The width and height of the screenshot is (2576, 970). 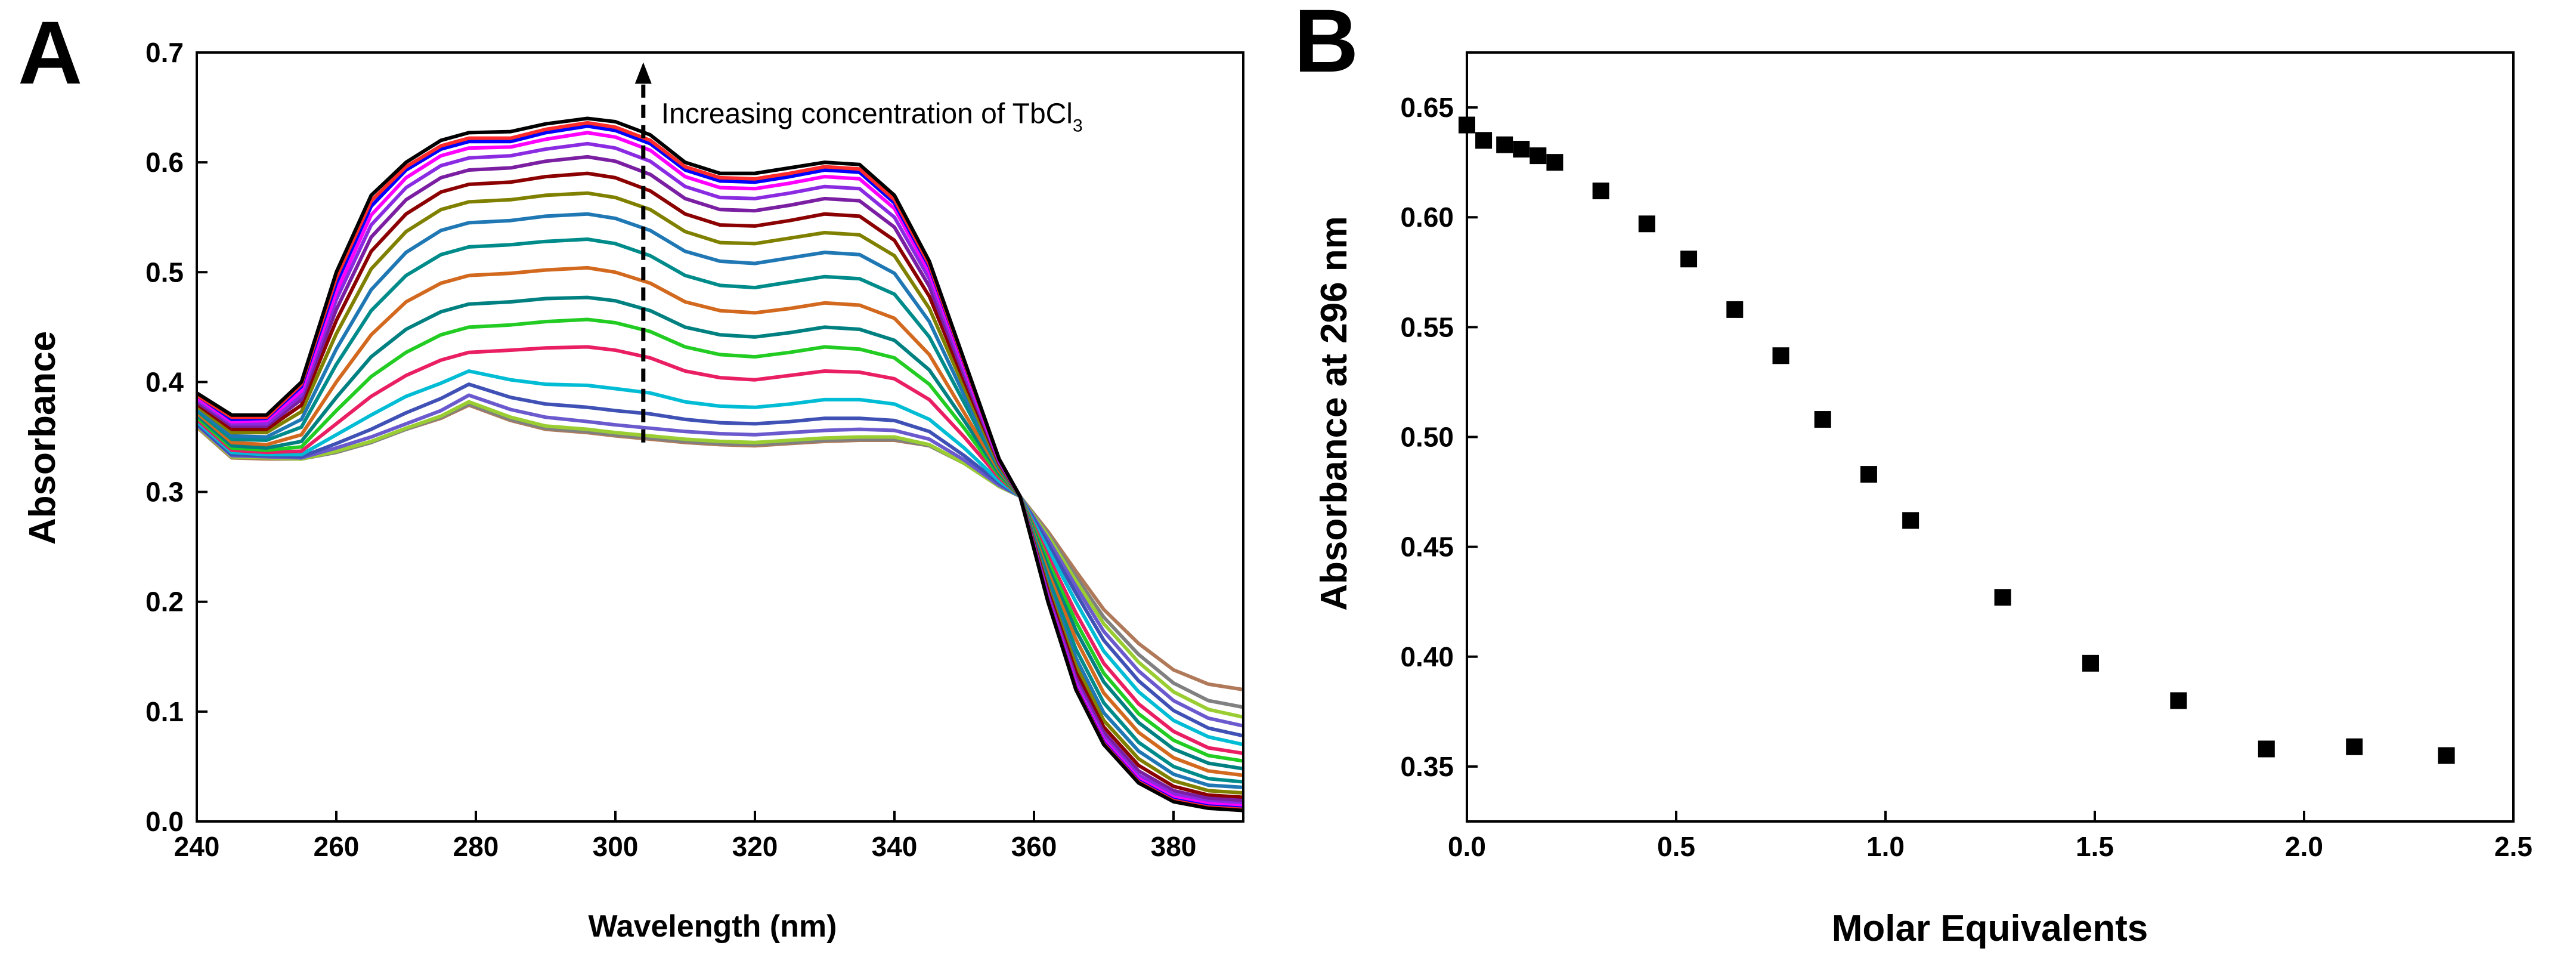 What do you see at coordinates (337, 846) in the screenshot?
I see `x-tick-label: 260` at bounding box center [337, 846].